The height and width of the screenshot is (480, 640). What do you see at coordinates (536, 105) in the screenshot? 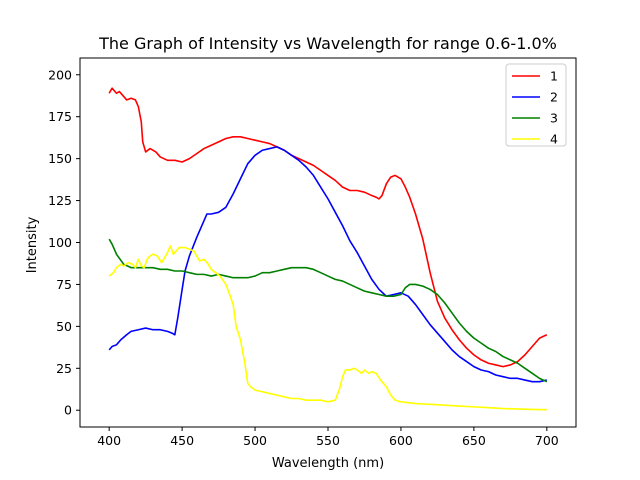
I see `legend-box` at bounding box center [536, 105].